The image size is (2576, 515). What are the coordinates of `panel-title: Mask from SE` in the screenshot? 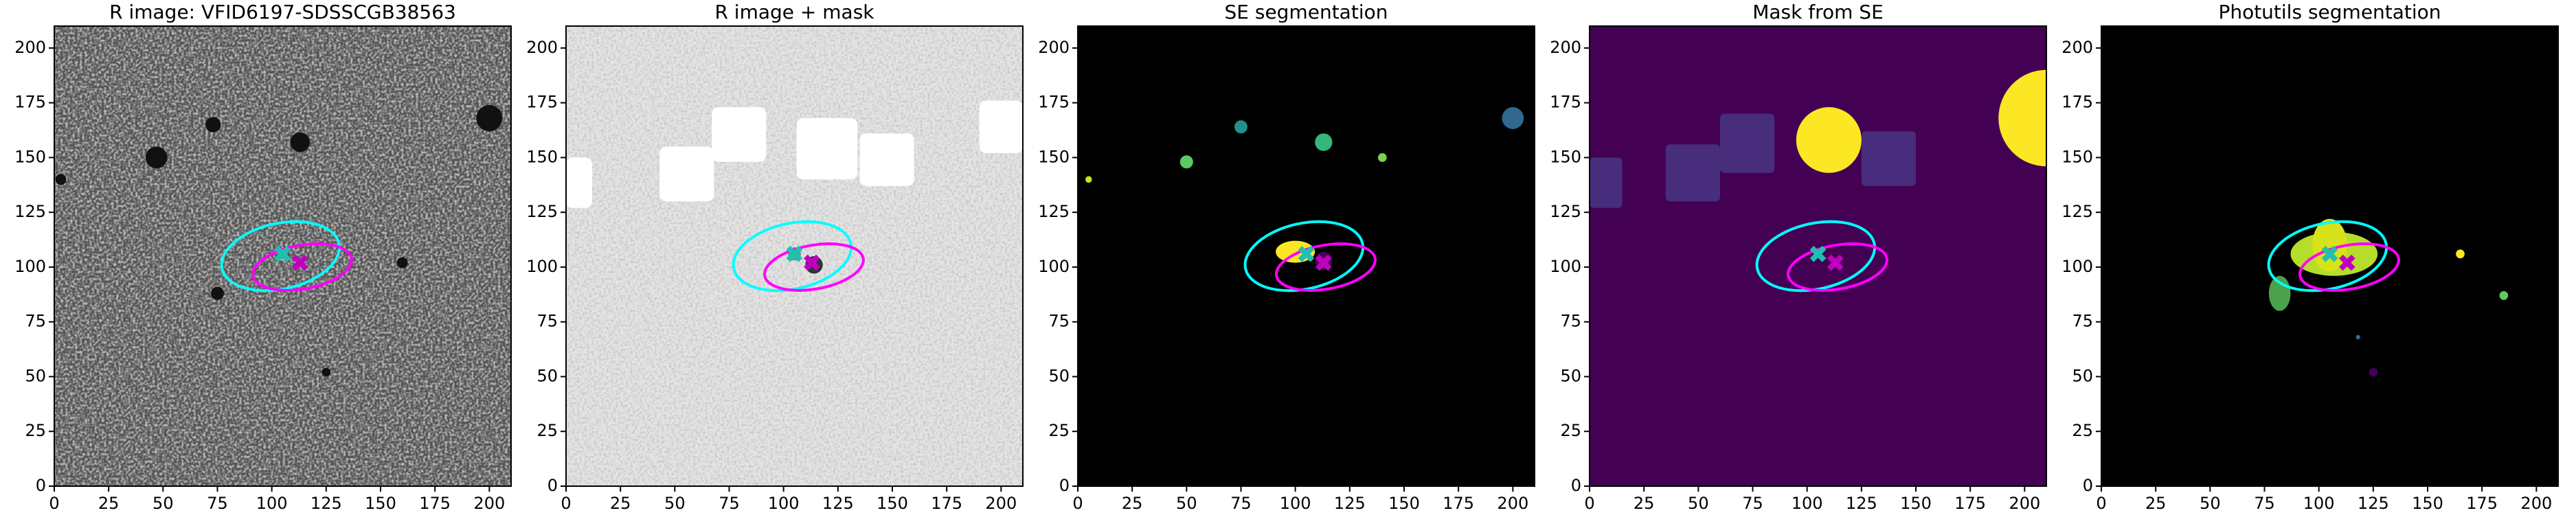 It's located at (1818, 12).